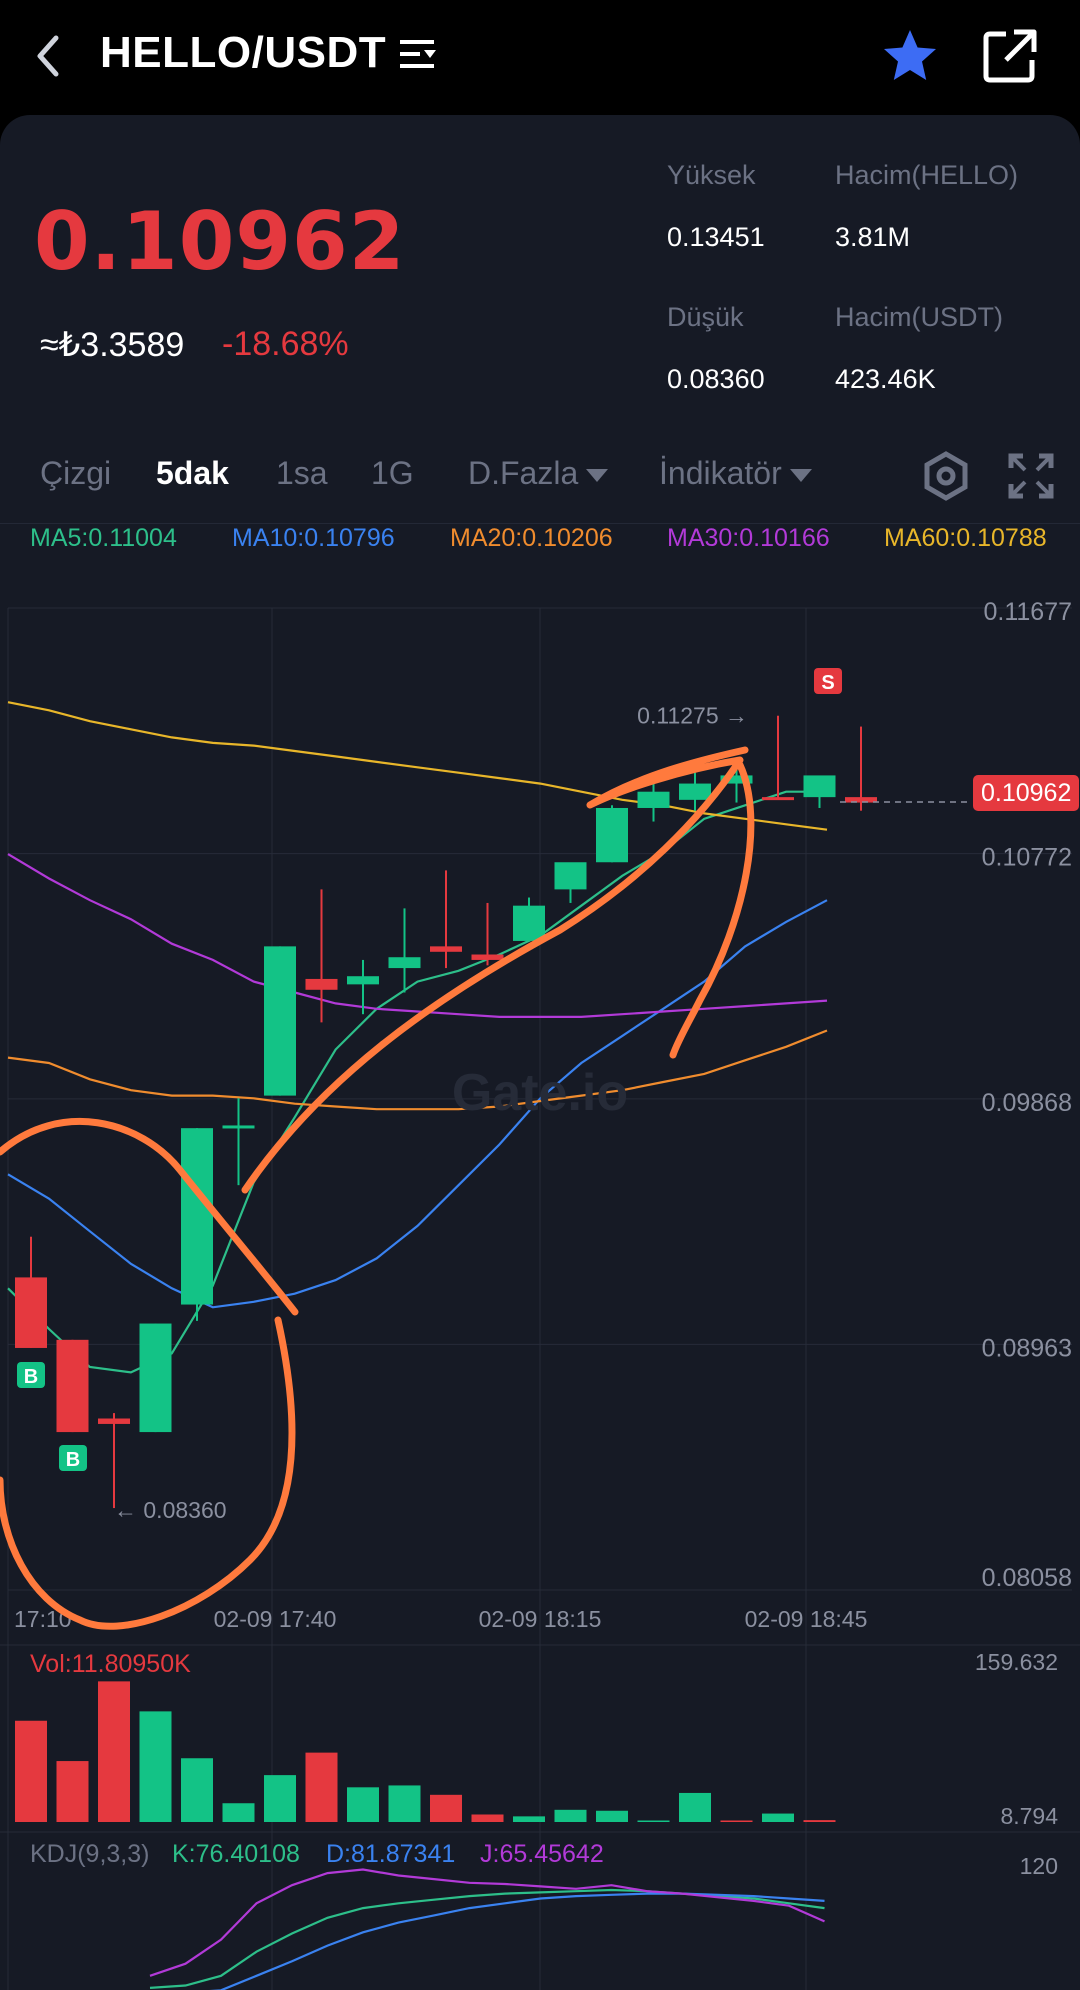 The image size is (1080, 1990). Describe the element at coordinates (927, 175) in the screenshot. I see `vol-base-label: Hacim(HELLO)` at that location.